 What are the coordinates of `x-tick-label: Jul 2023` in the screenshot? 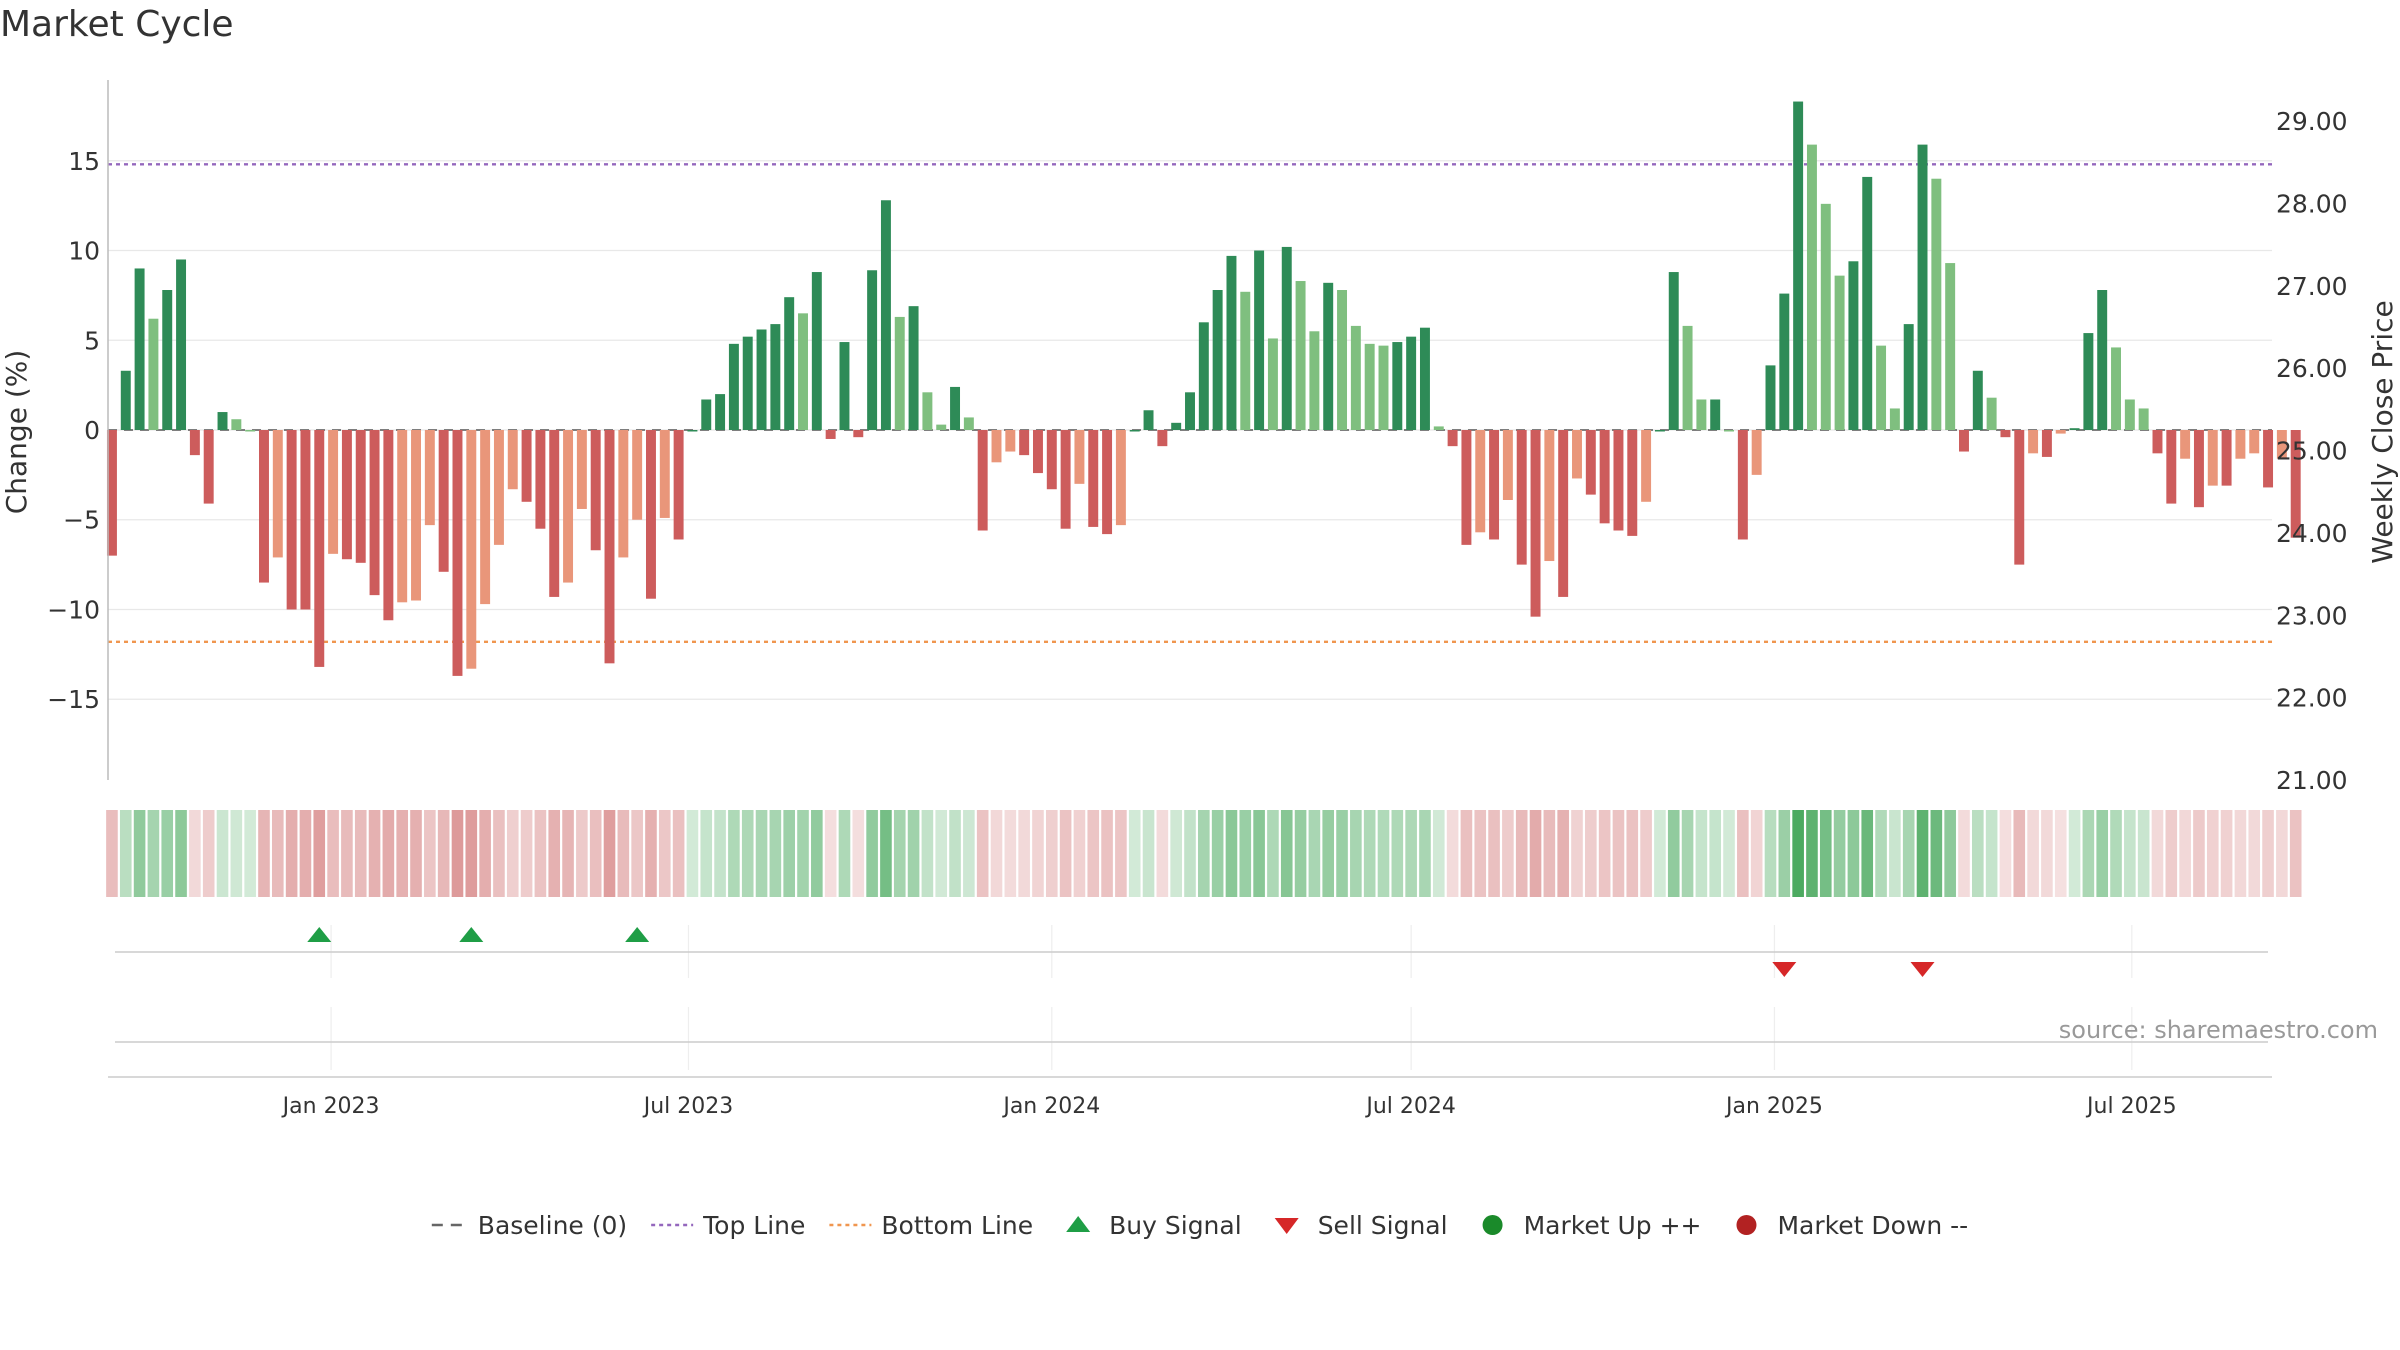 It's located at (688, 1106).